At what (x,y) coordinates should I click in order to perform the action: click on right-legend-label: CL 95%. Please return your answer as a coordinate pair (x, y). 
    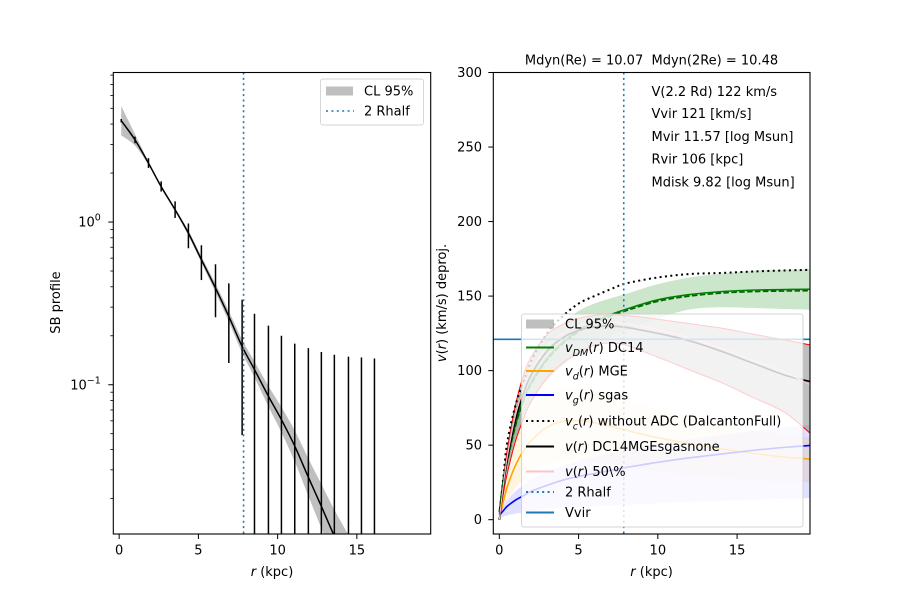
    Looking at the image, I should click on (589, 325).